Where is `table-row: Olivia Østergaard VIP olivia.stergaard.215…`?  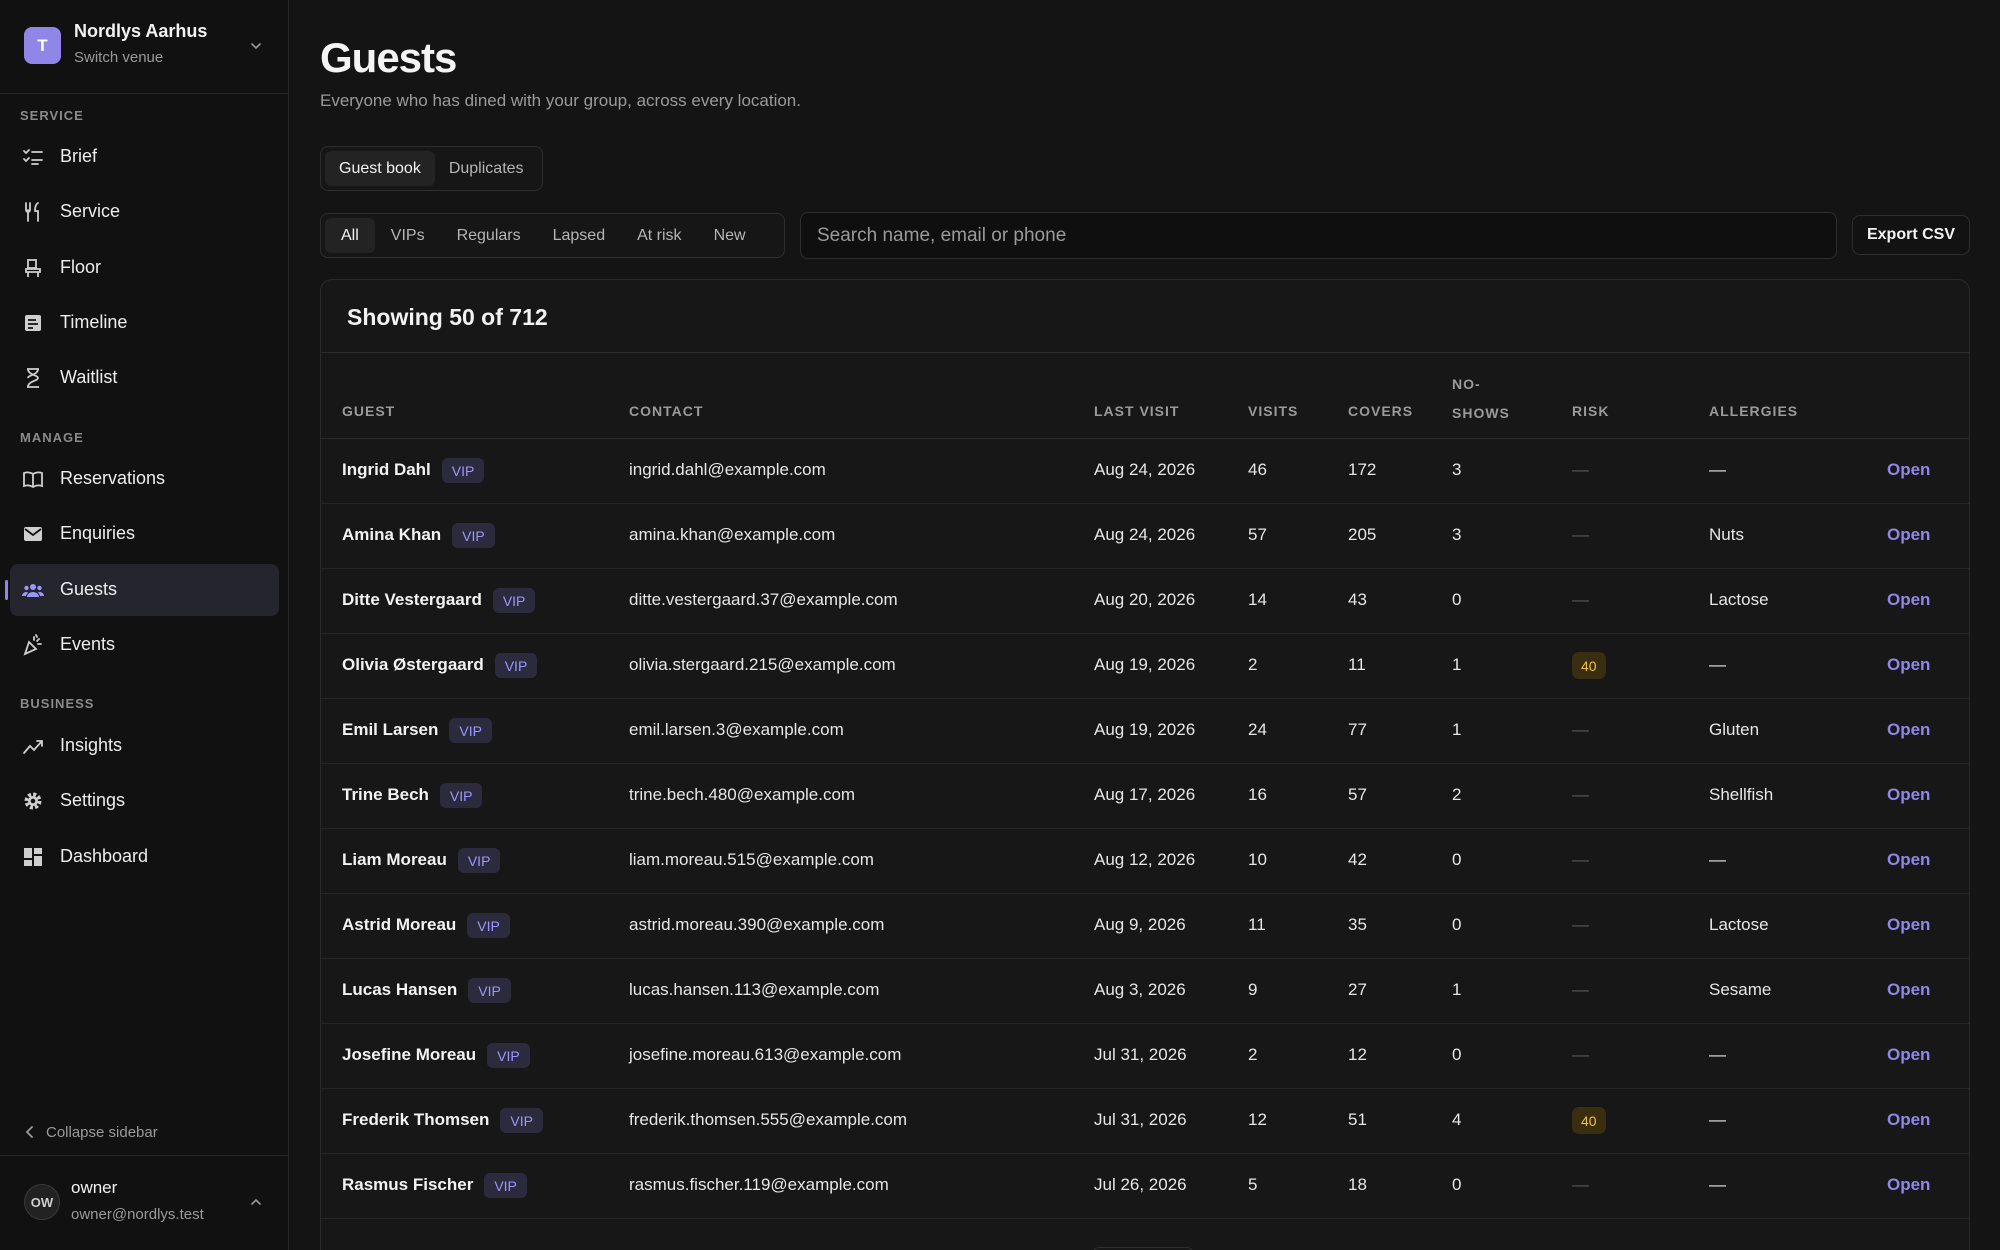
table-row: Olivia Østergaard VIP olivia.stergaard.215… is located at coordinates (1145, 666).